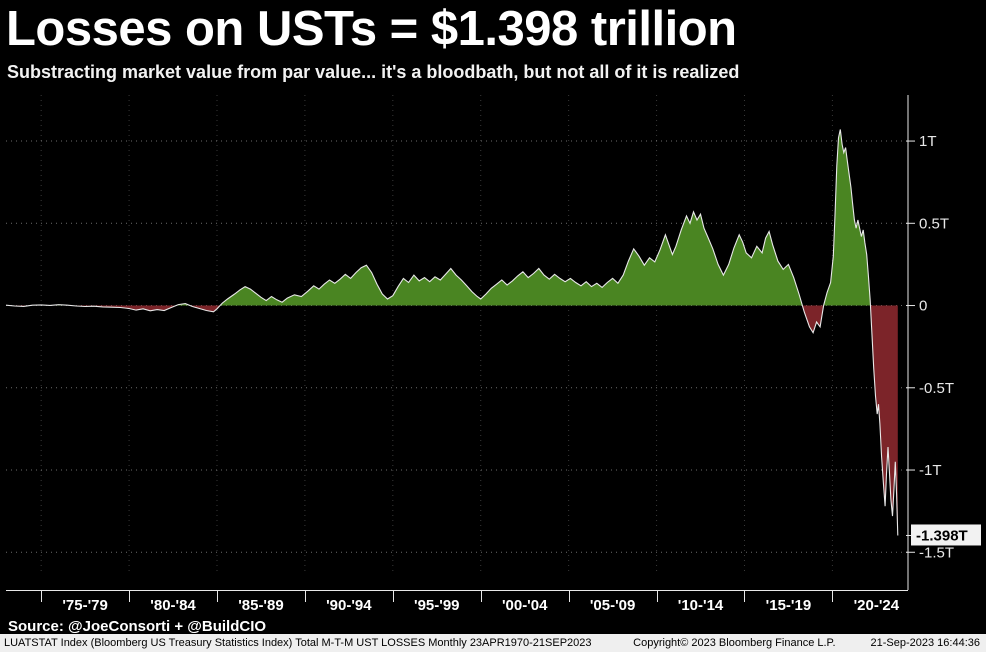  What do you see at coordinates (700, 605) in the screenshot?
I see `x-axis-label: '10-'14` at bounding box center [700, 605].